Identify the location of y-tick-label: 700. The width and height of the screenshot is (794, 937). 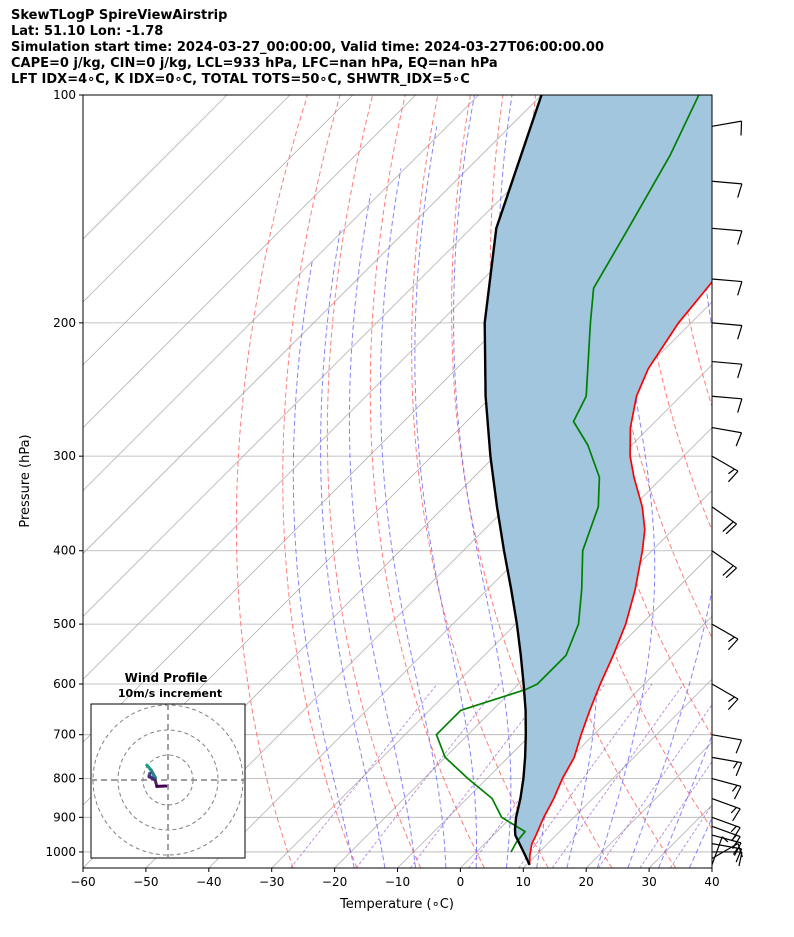
(64, 735).